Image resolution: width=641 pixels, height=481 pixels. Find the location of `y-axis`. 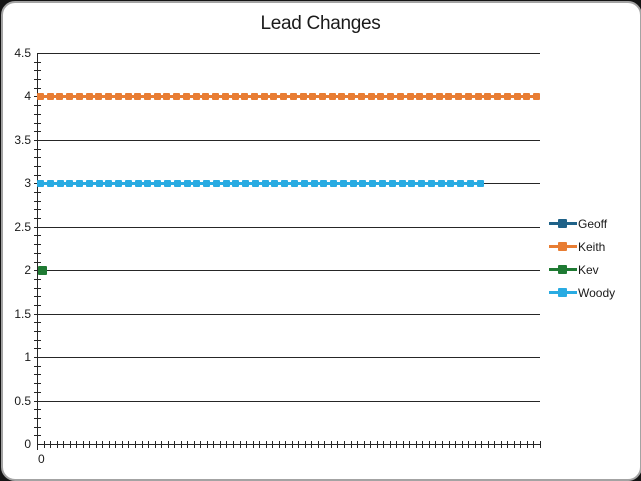

y-axis is located at coordinates (37, 251).